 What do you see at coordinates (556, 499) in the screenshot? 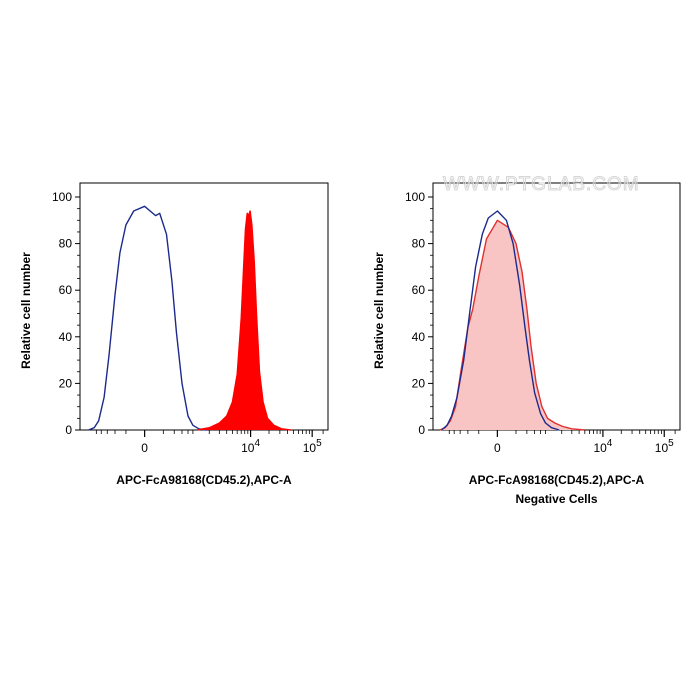
I see `chart-subtitle: Negative Cells` at bounding box center [556, 499].